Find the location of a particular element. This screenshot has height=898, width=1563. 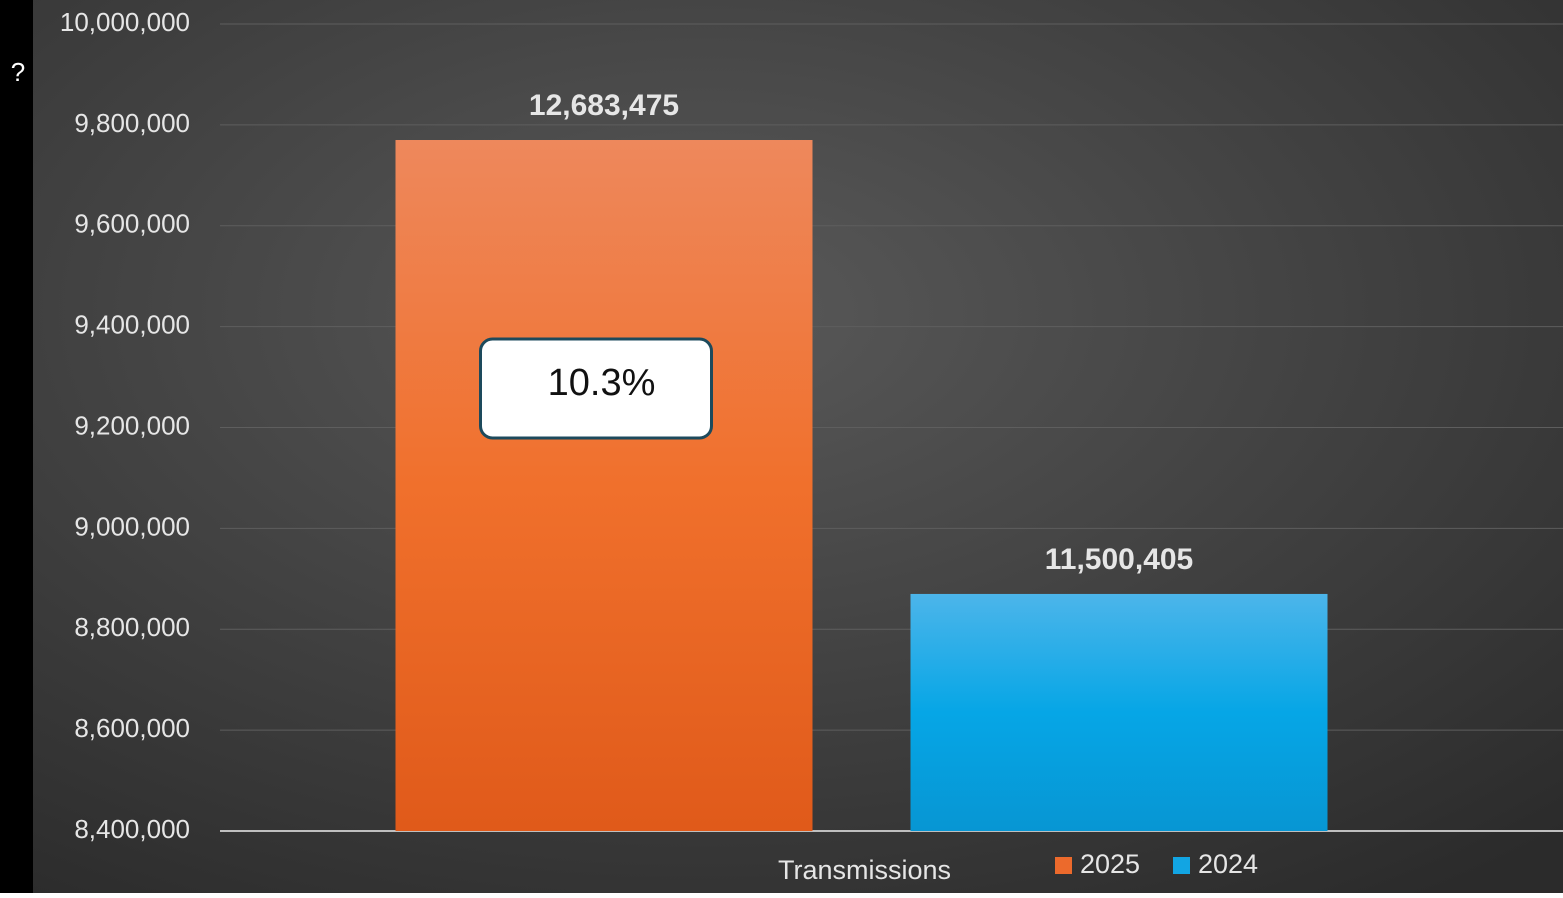

y-tick-label: 9,600,000 is located at coordinates (132, 224).